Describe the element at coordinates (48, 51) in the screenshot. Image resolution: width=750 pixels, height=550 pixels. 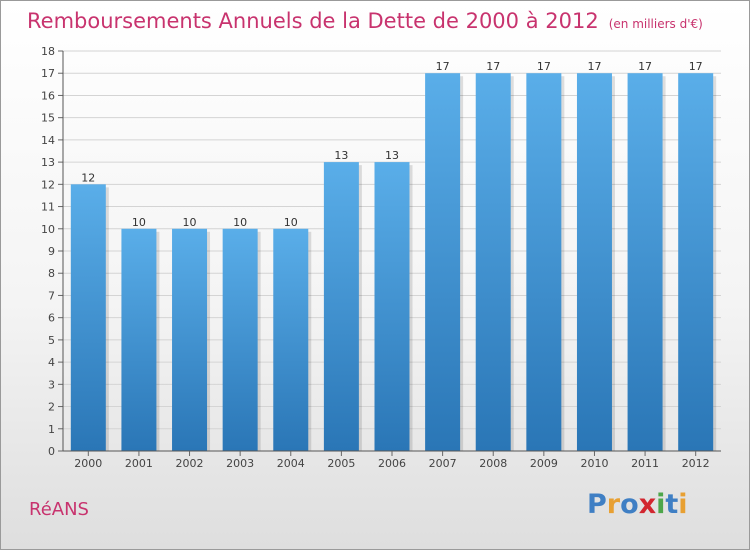
I see `y-tick-label: 18` at that location.